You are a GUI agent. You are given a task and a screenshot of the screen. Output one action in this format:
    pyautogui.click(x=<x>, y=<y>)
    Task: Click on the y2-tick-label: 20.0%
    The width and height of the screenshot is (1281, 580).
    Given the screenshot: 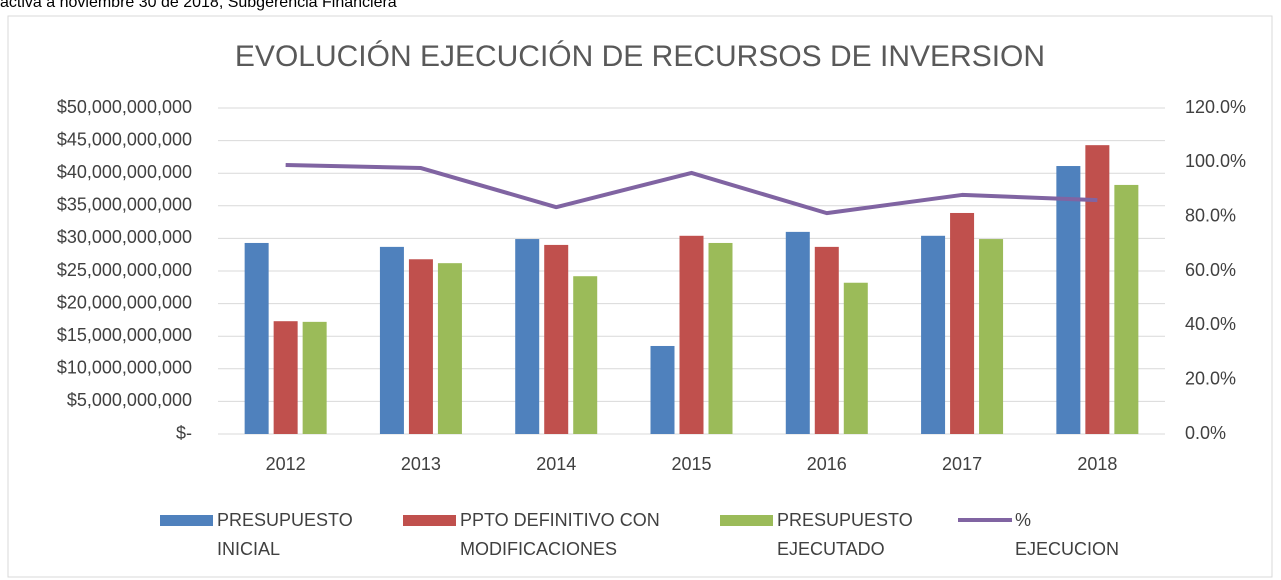 What is the action you would take?
    pyautogui.click(x=1210, y=378)
    